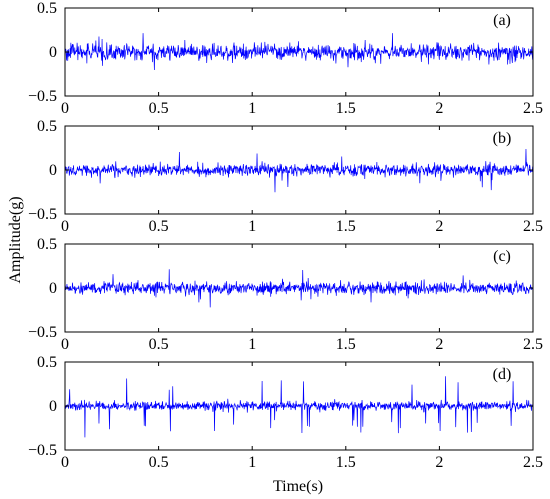 Image resolution: width=550 pixels, height=499 pixels. I want to click on panel-tag: (a), so click(502, 20).